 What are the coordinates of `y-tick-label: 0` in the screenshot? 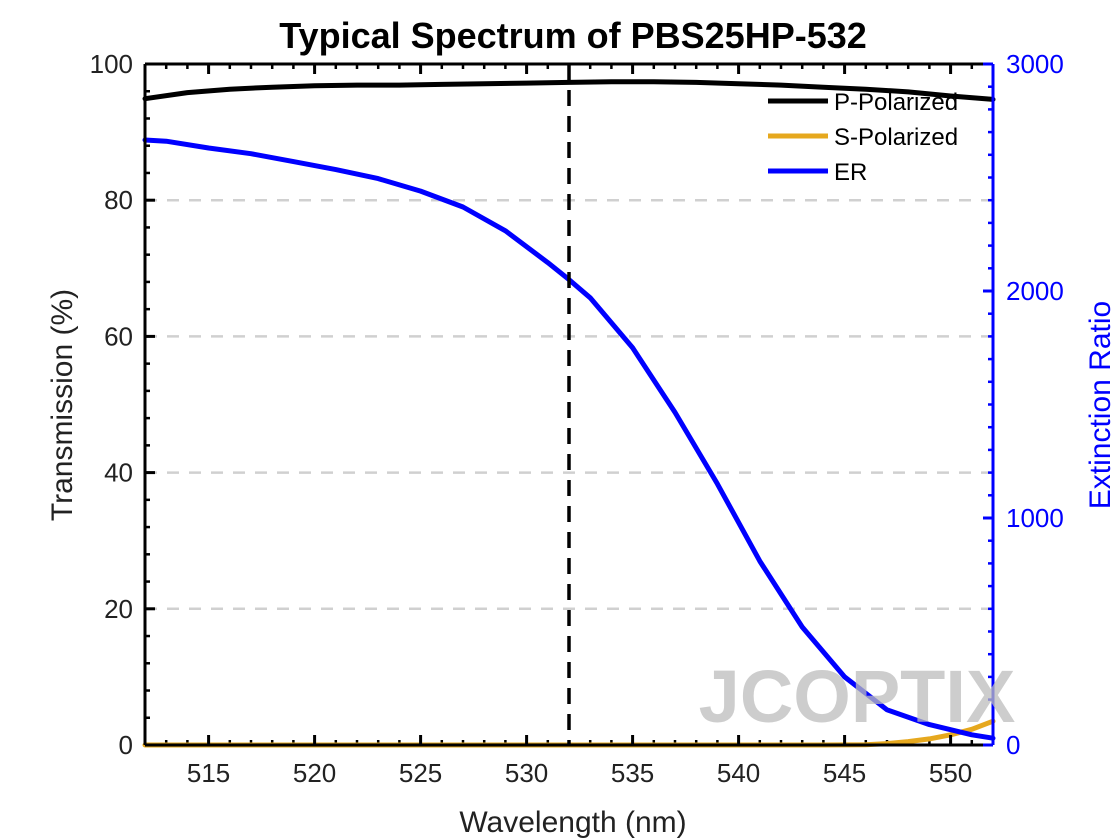 It's located at (126, 745).